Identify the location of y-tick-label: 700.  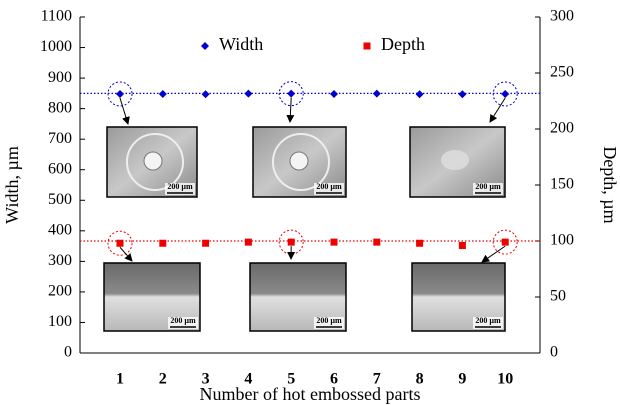
(60, 138).